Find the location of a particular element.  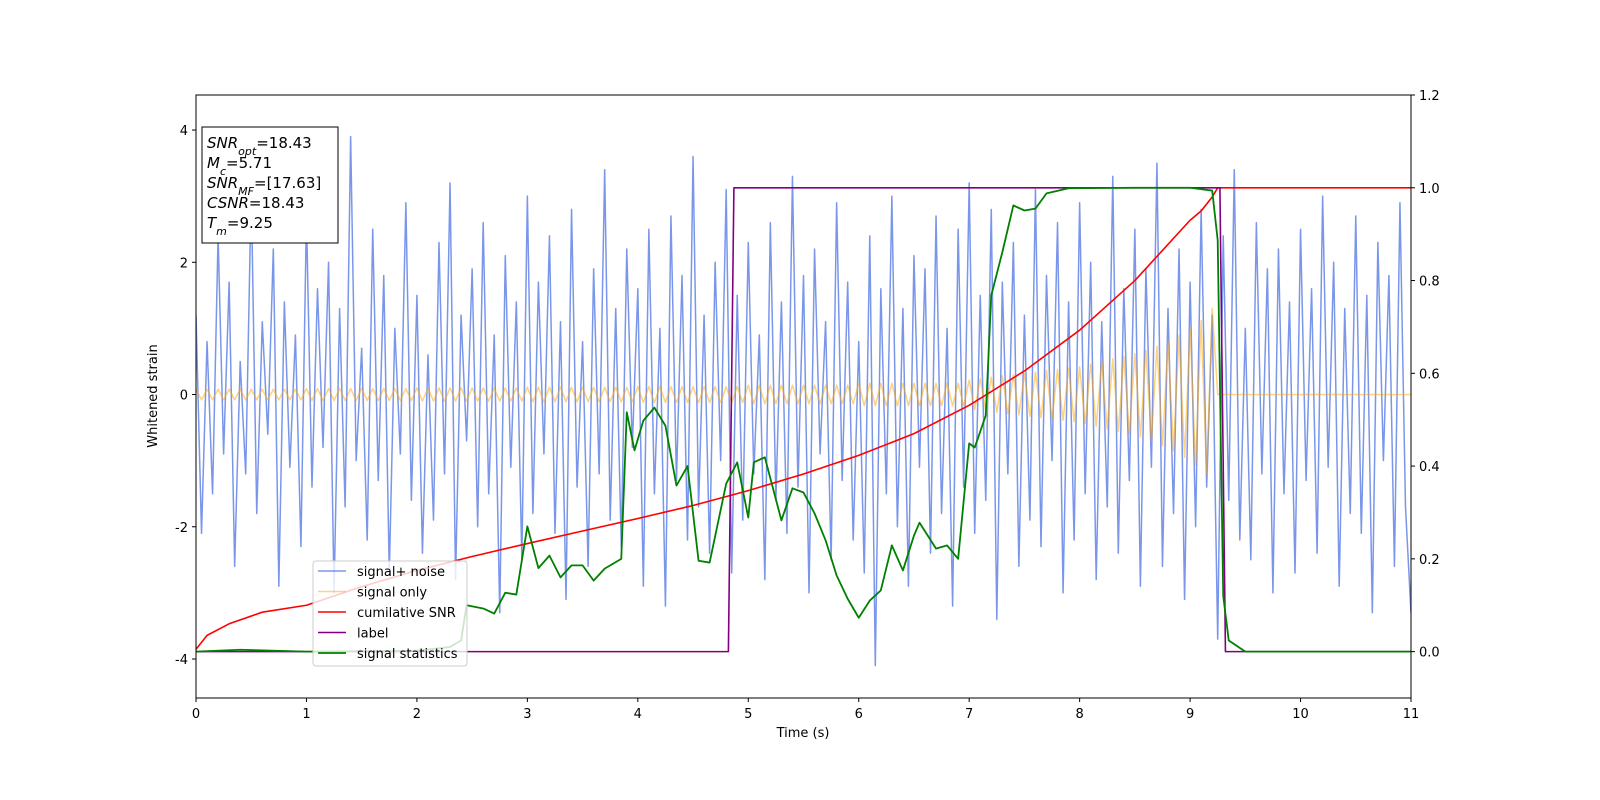

y2-tick-label: 0.0 is located at coordinates (1429, 653).